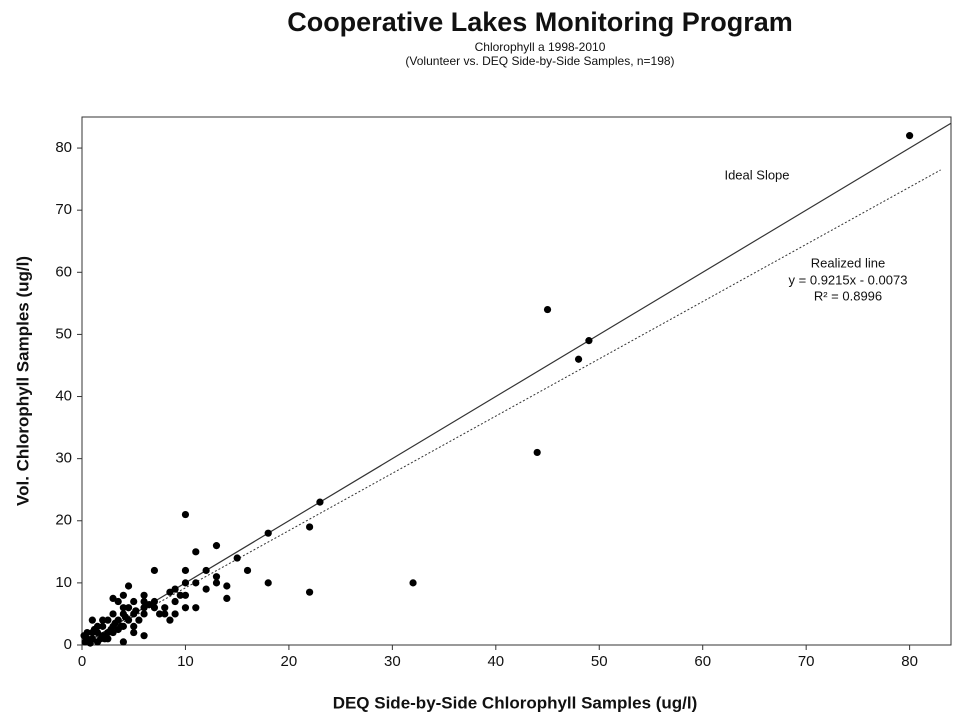  I want to click on x-tick-label: 0, so click(82, 661).